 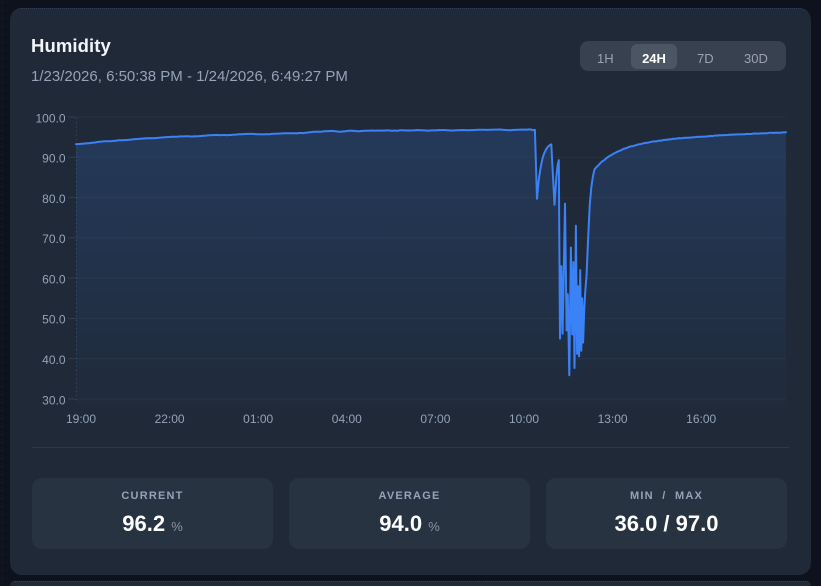 I want to click on svg-text: 30.0, so click(x=54, y=400).